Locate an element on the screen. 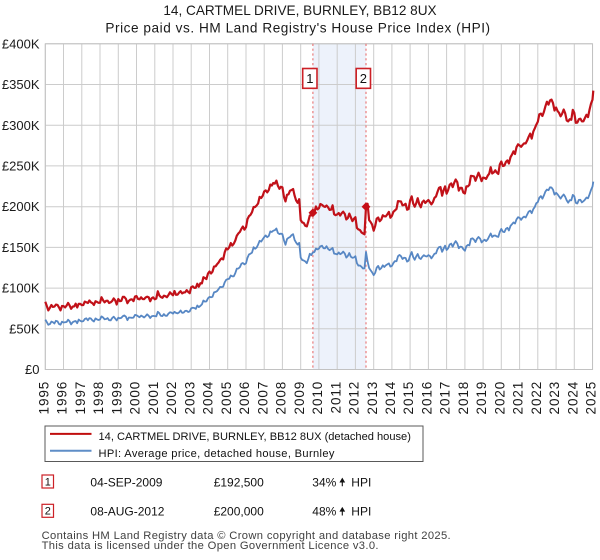 Image resolution: width=600 pixels, height=560 pixels. svg-text: 2013 is located at coordinates (372, 398).